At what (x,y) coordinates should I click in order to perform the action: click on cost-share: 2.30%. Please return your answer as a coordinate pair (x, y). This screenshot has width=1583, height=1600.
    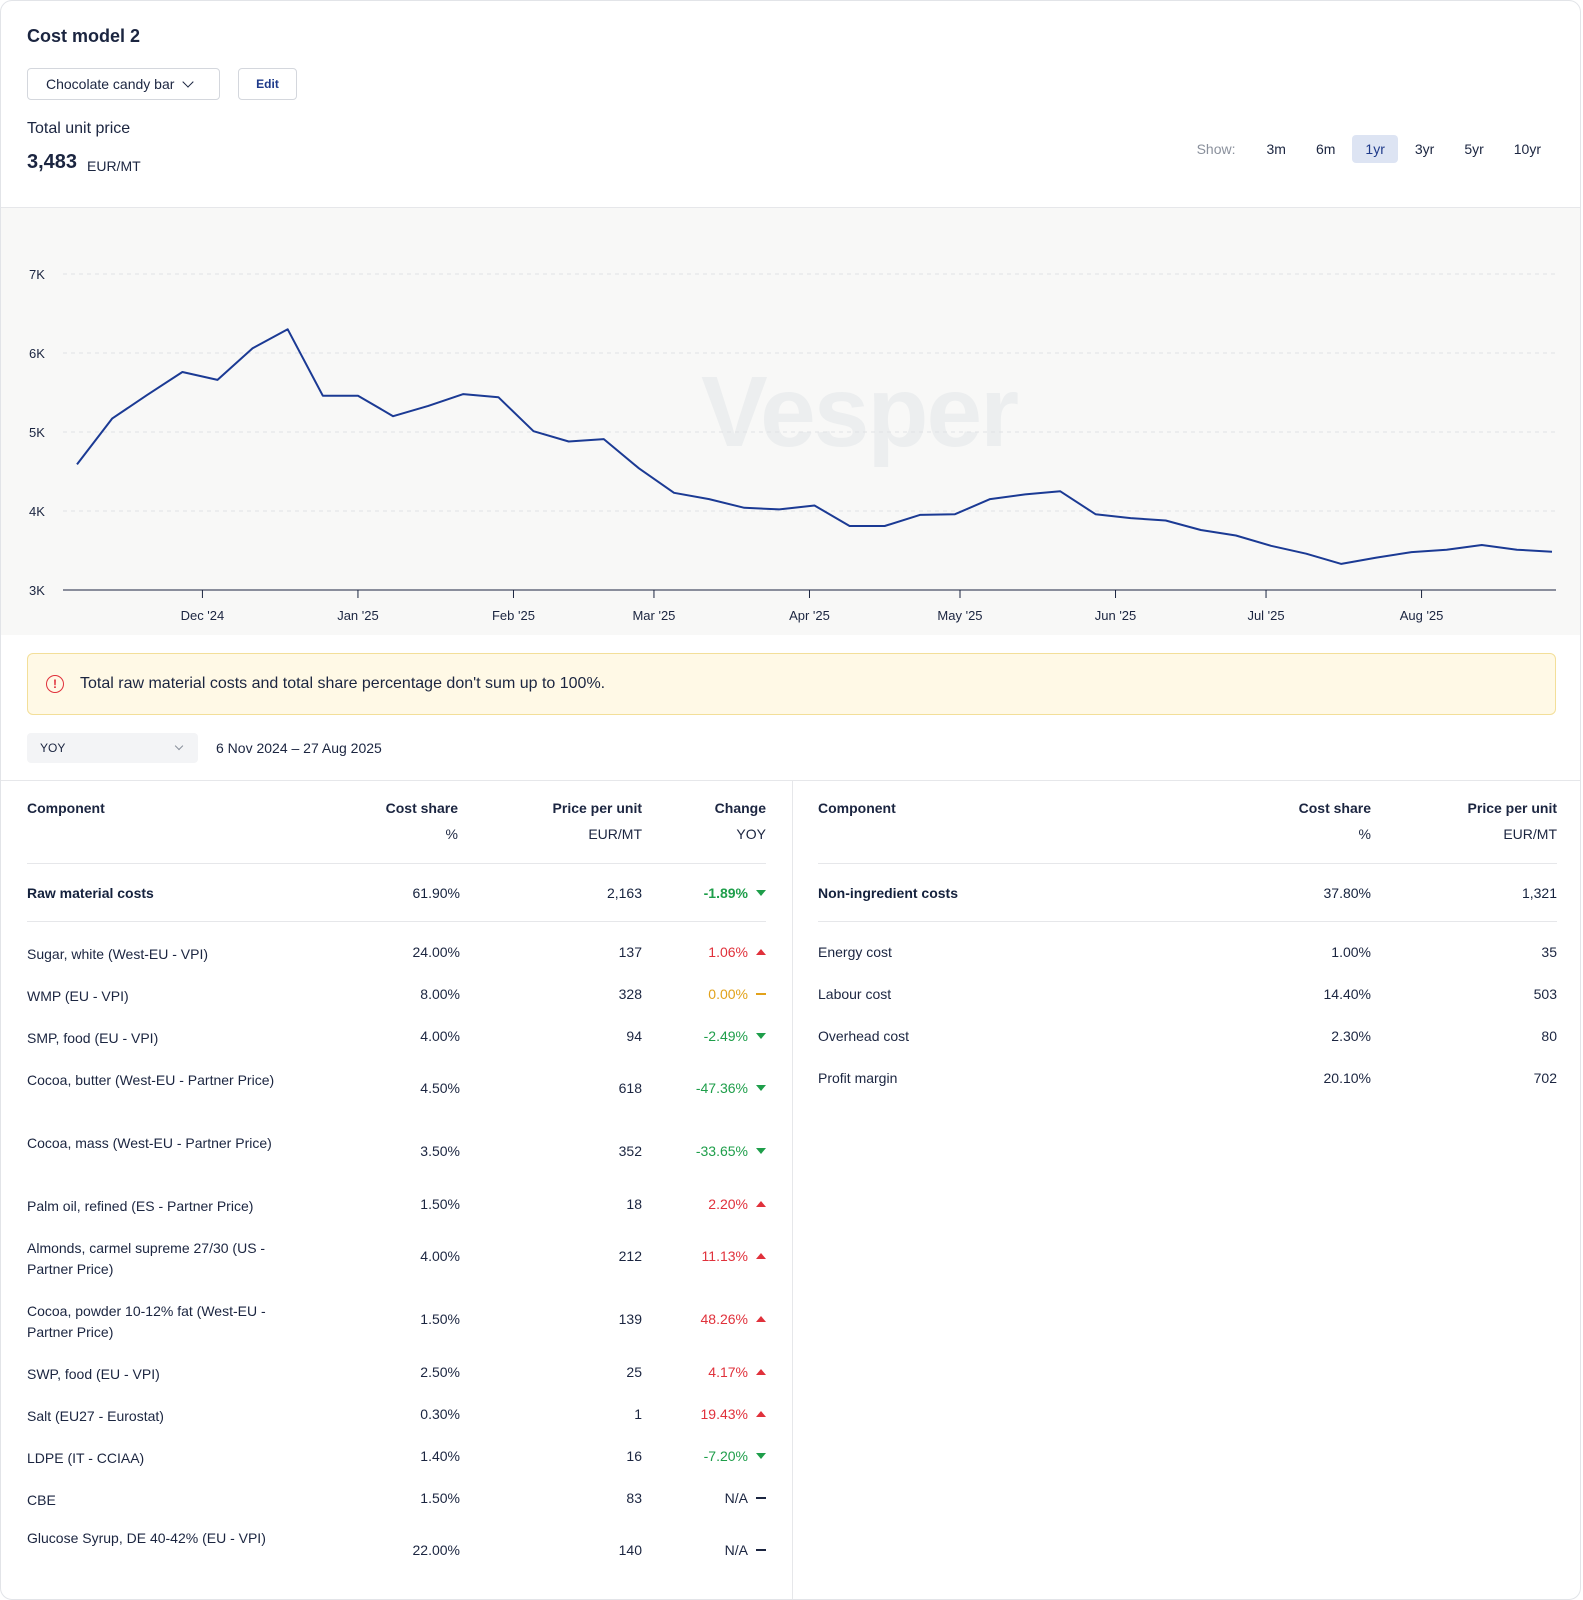
    Looking at the image, I should click on (1351, 1036).